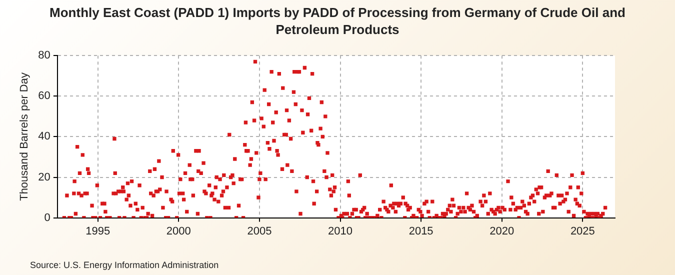 The width and height of the screenshot is (675, 275). What do you see at coordinates (44, 96) in the screenshot?
I see `y-tick-label: 60` at bounding box center [44, 96].